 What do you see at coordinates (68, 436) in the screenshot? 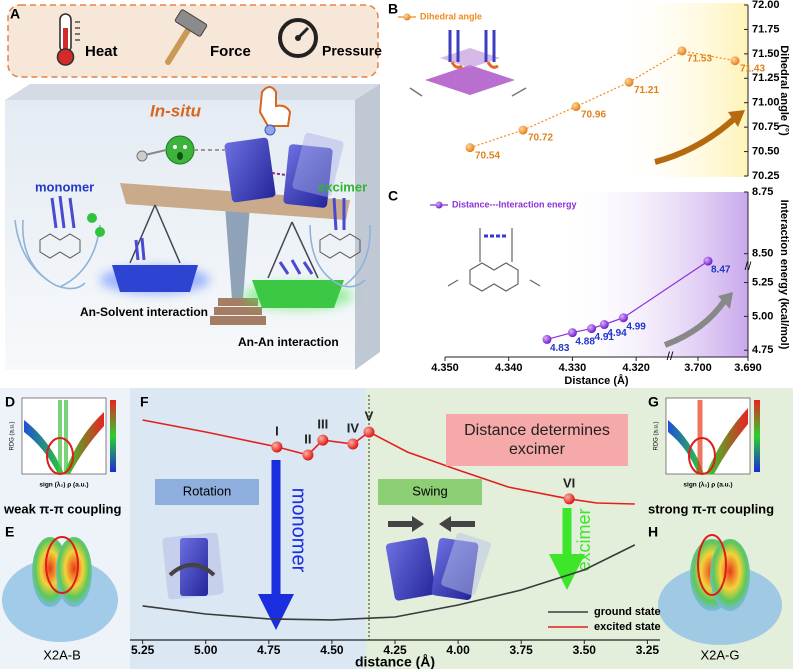
I see `rdg-plot-d` at bounding box center [68, 436].